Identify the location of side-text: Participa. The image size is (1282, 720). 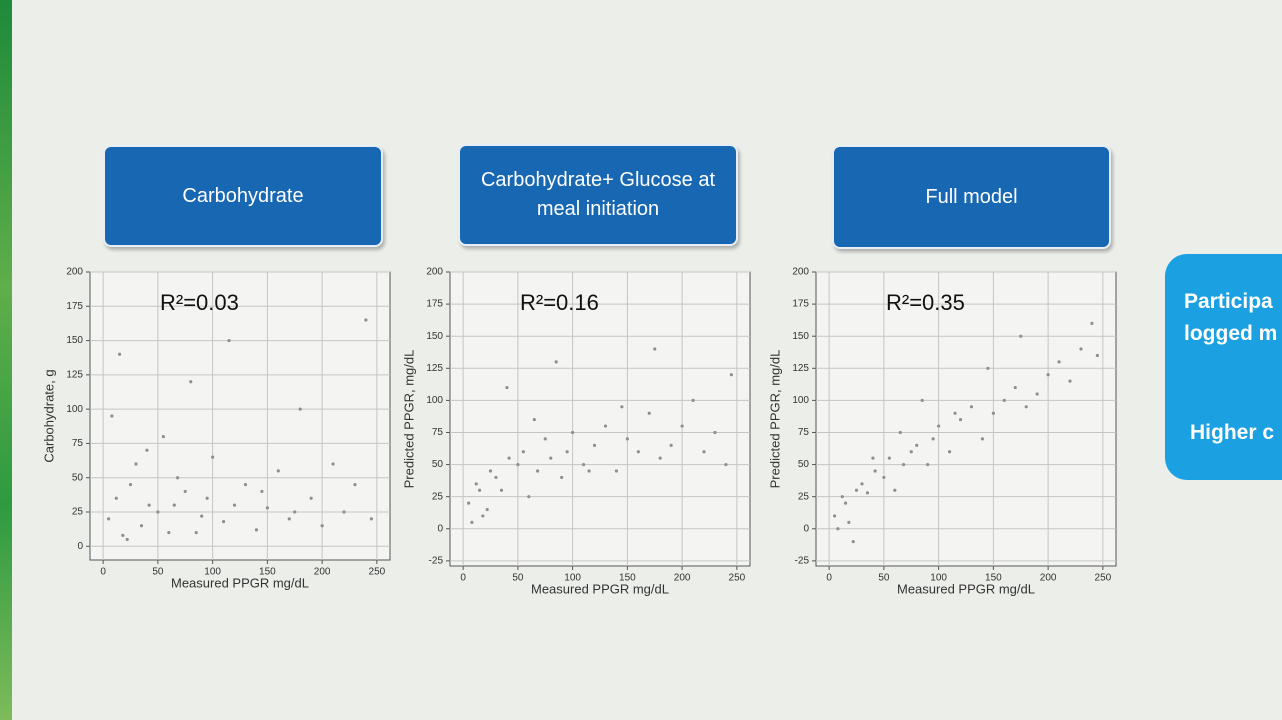
(1228, 301).